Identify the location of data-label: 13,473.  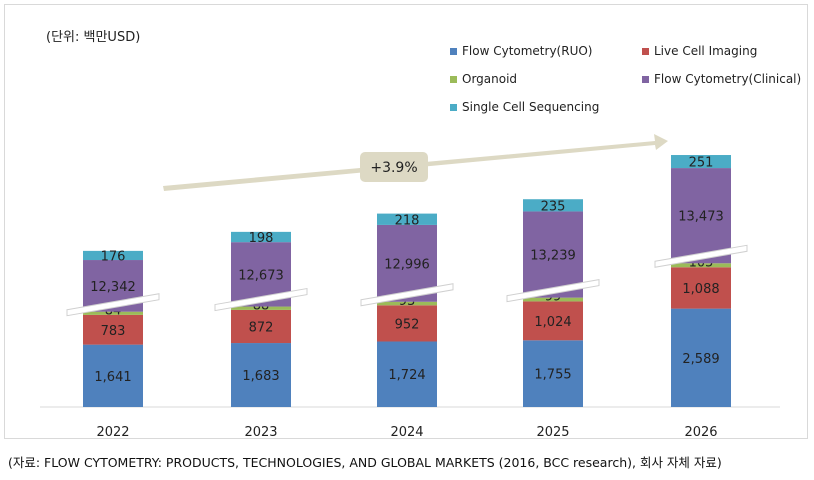
(701, 217).